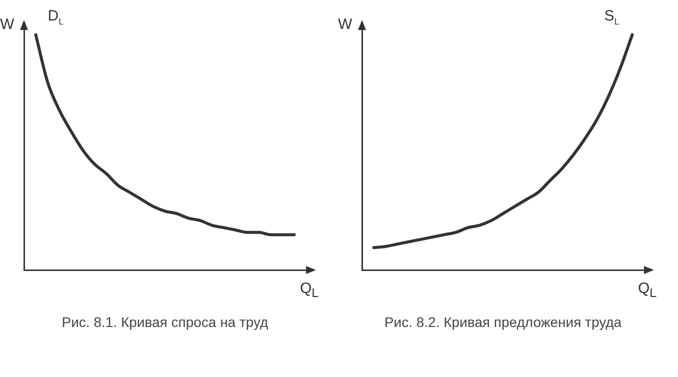  What do you see at coordinates (503, 322) in the screenshot?
I see `text: Рис. 8.2. Кривая предложения труда` at bounding box center [503, 322].